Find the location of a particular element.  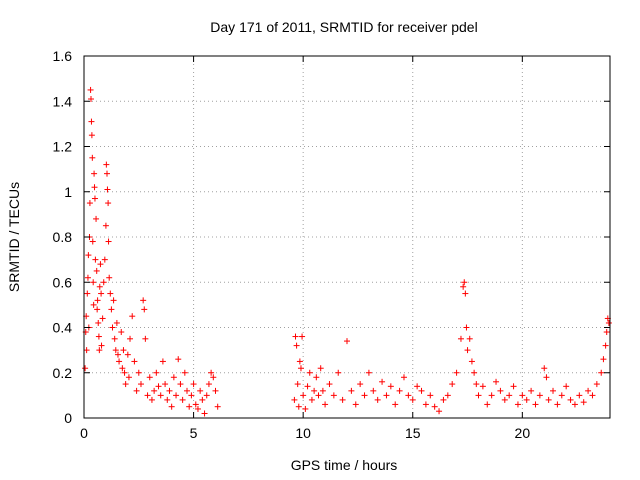

y-tick-label: 0.6 is located at coordinates (63, 282).